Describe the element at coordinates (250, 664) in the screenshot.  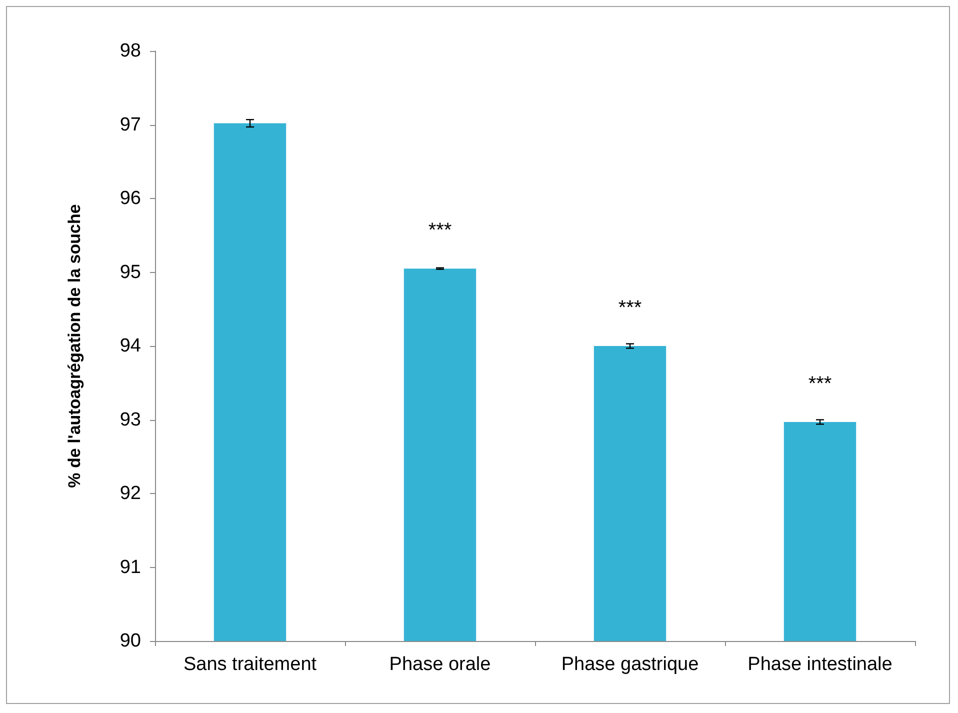
I see `x-tick-label: Sans traitement` at that location.